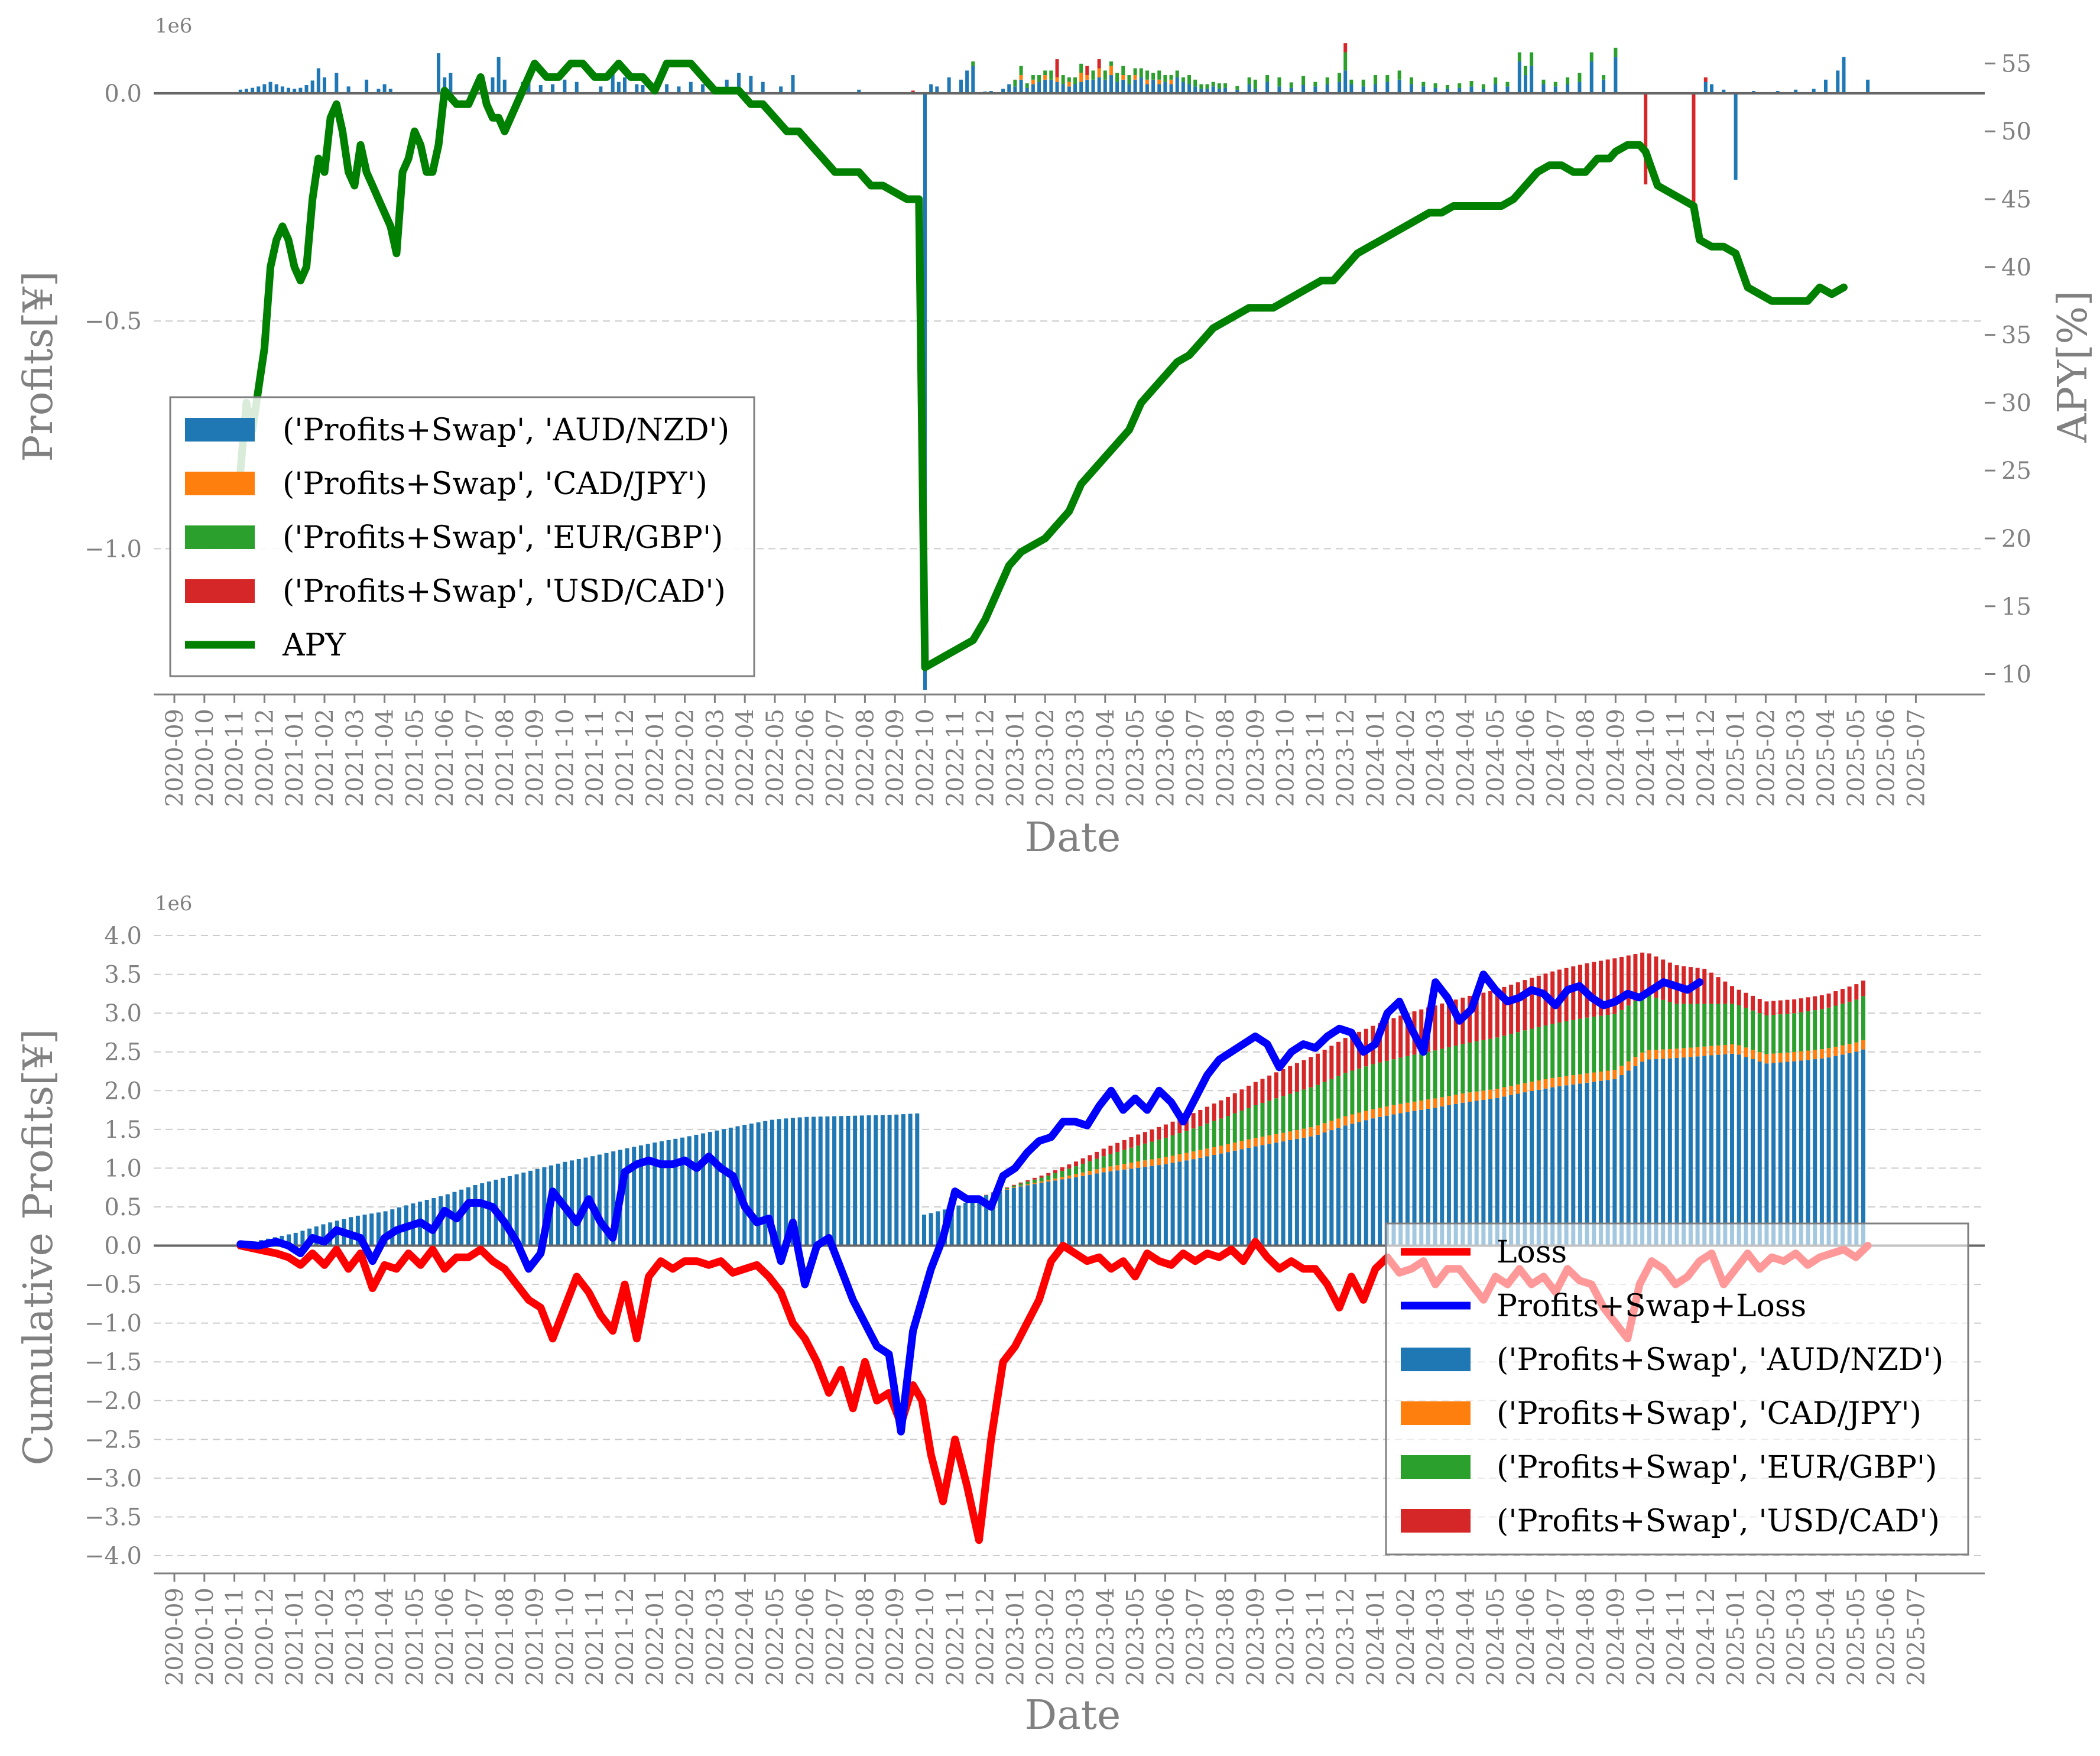 The height and width of the screenshot is (1756, 2100). I want to click on profit-bar-usd-cad, so click(1087, 71).